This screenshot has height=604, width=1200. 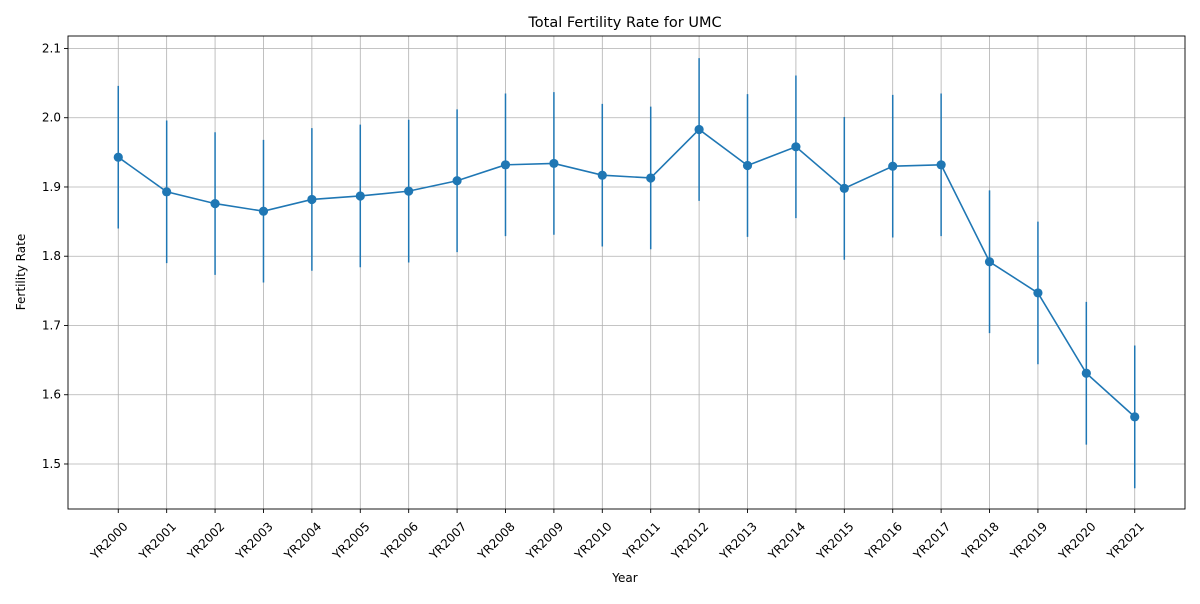 What do you see at coordinates (592, 540) in the screenshot?
I see `x-tick-label: YR2010` at bounding box center [592, 540].